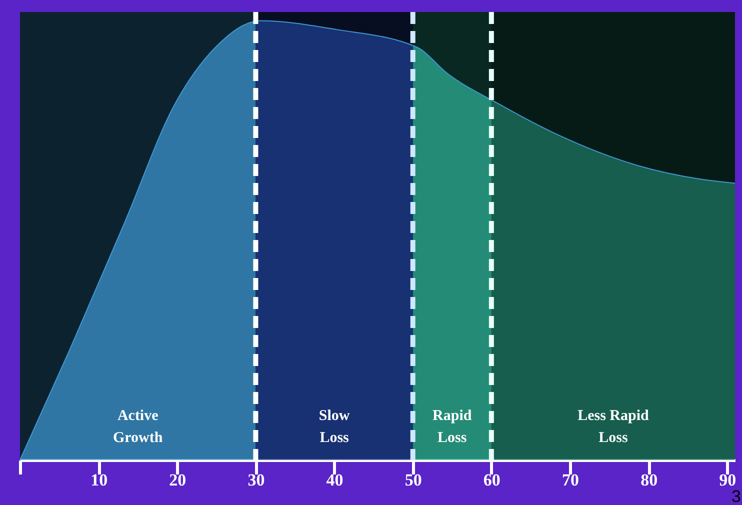 The image size is (742, 505). I want to click on x-tick-label: 40, so click(335, 480).